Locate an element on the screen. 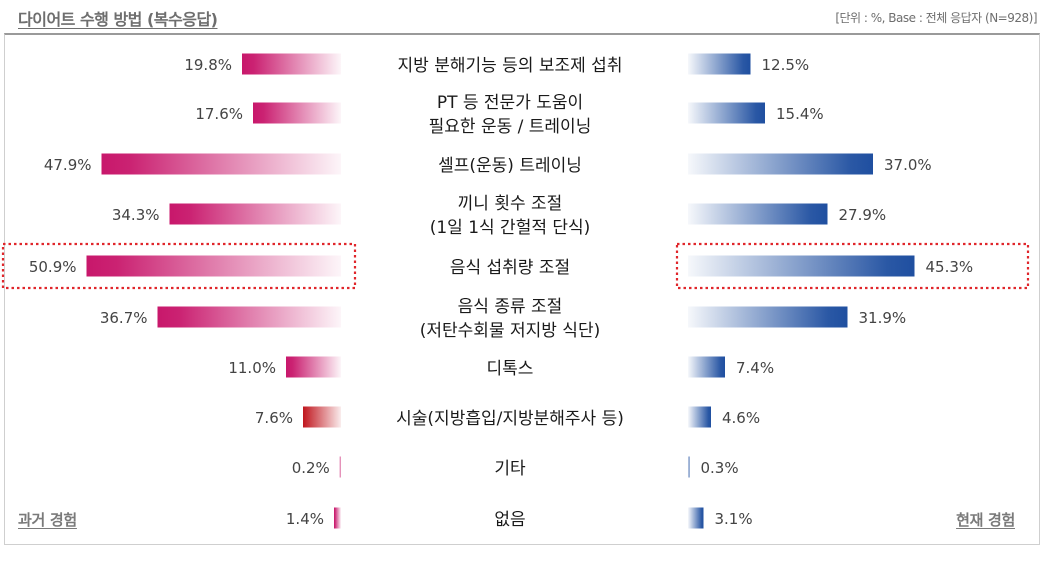  legend-present-label: 현재 경험 is located at coordinates (985, 520).